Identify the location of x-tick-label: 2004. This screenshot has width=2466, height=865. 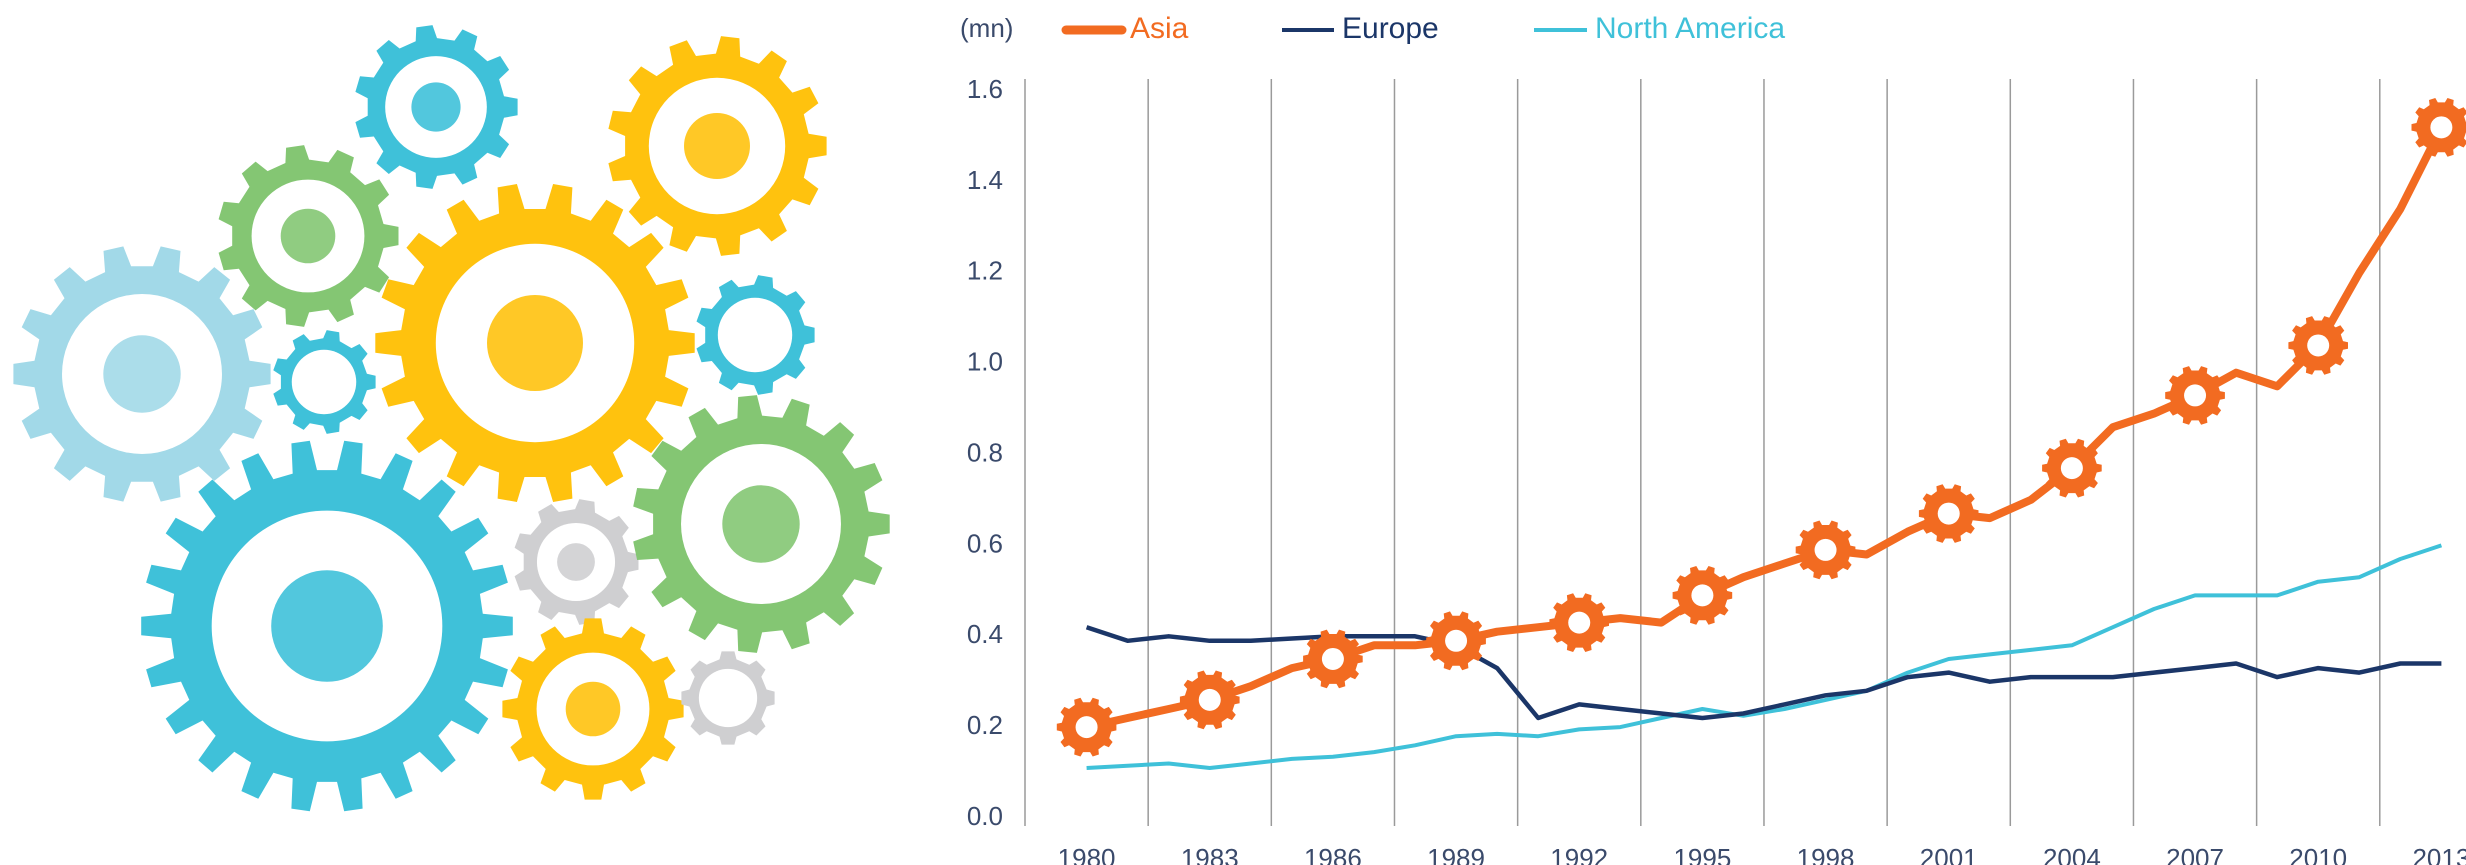
(2072, 854).